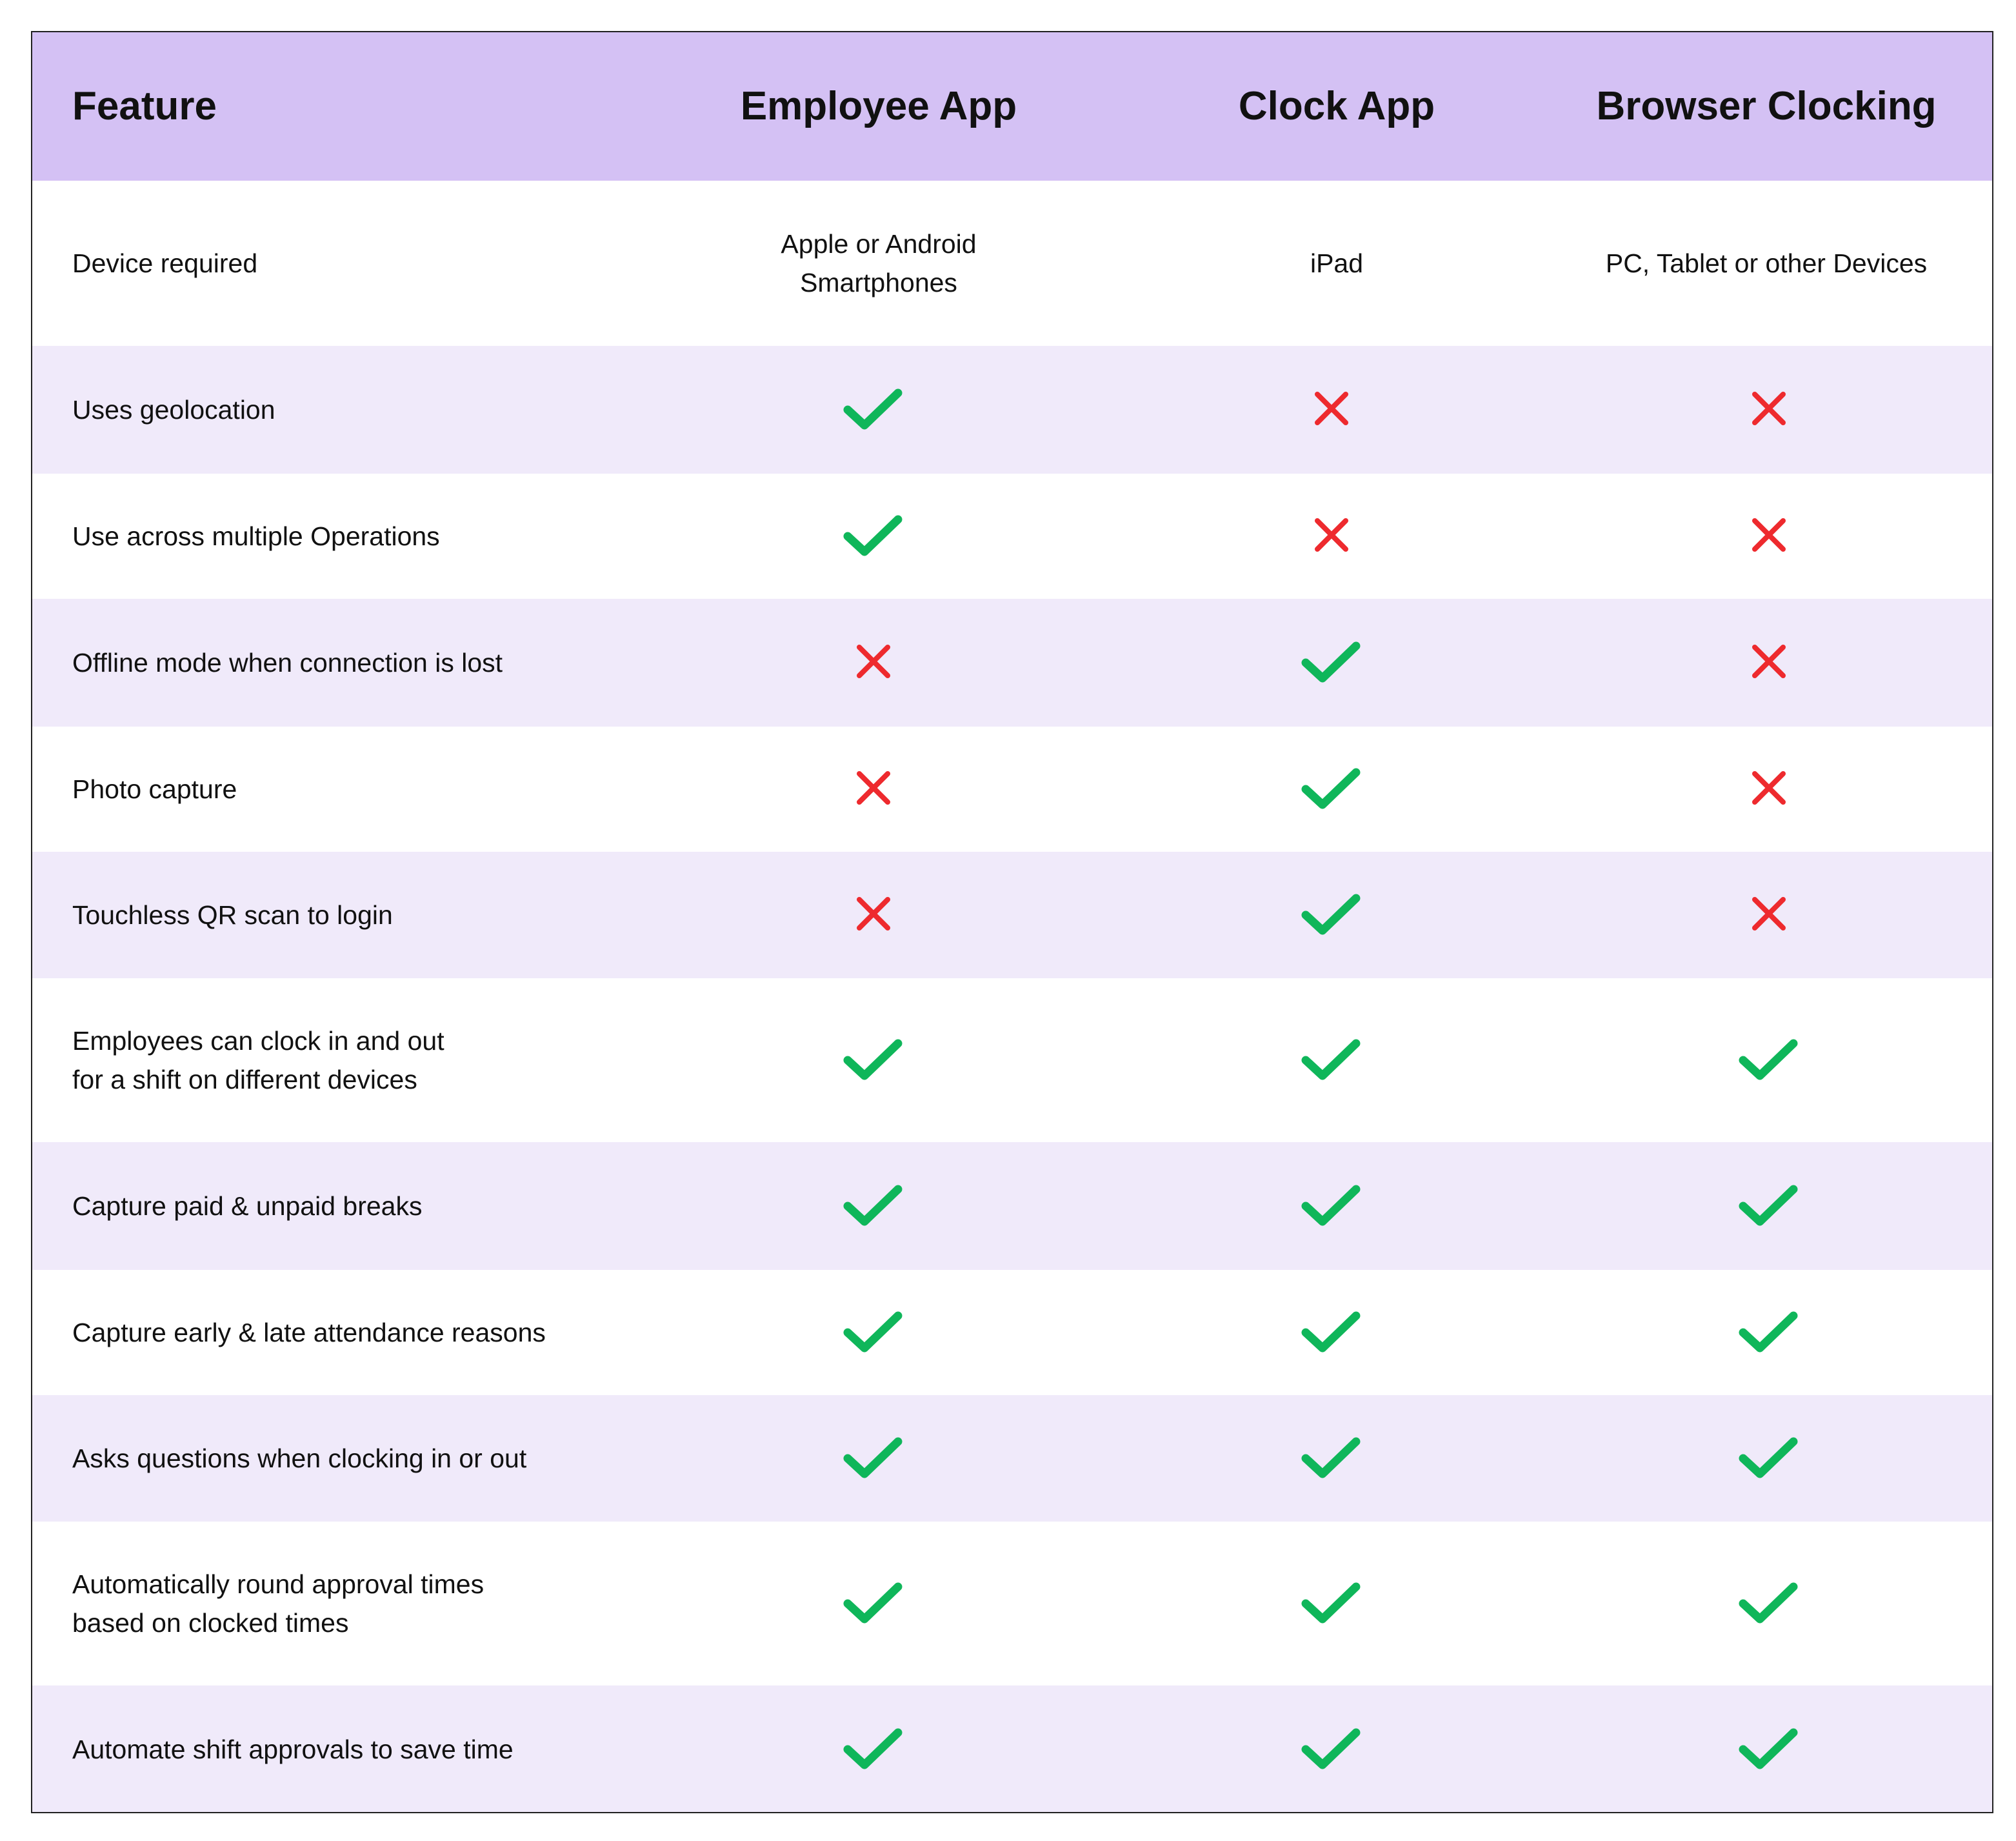 The image size is (2016, 1841). I want to click on table-cell: Clock App, so click(1336, 106).